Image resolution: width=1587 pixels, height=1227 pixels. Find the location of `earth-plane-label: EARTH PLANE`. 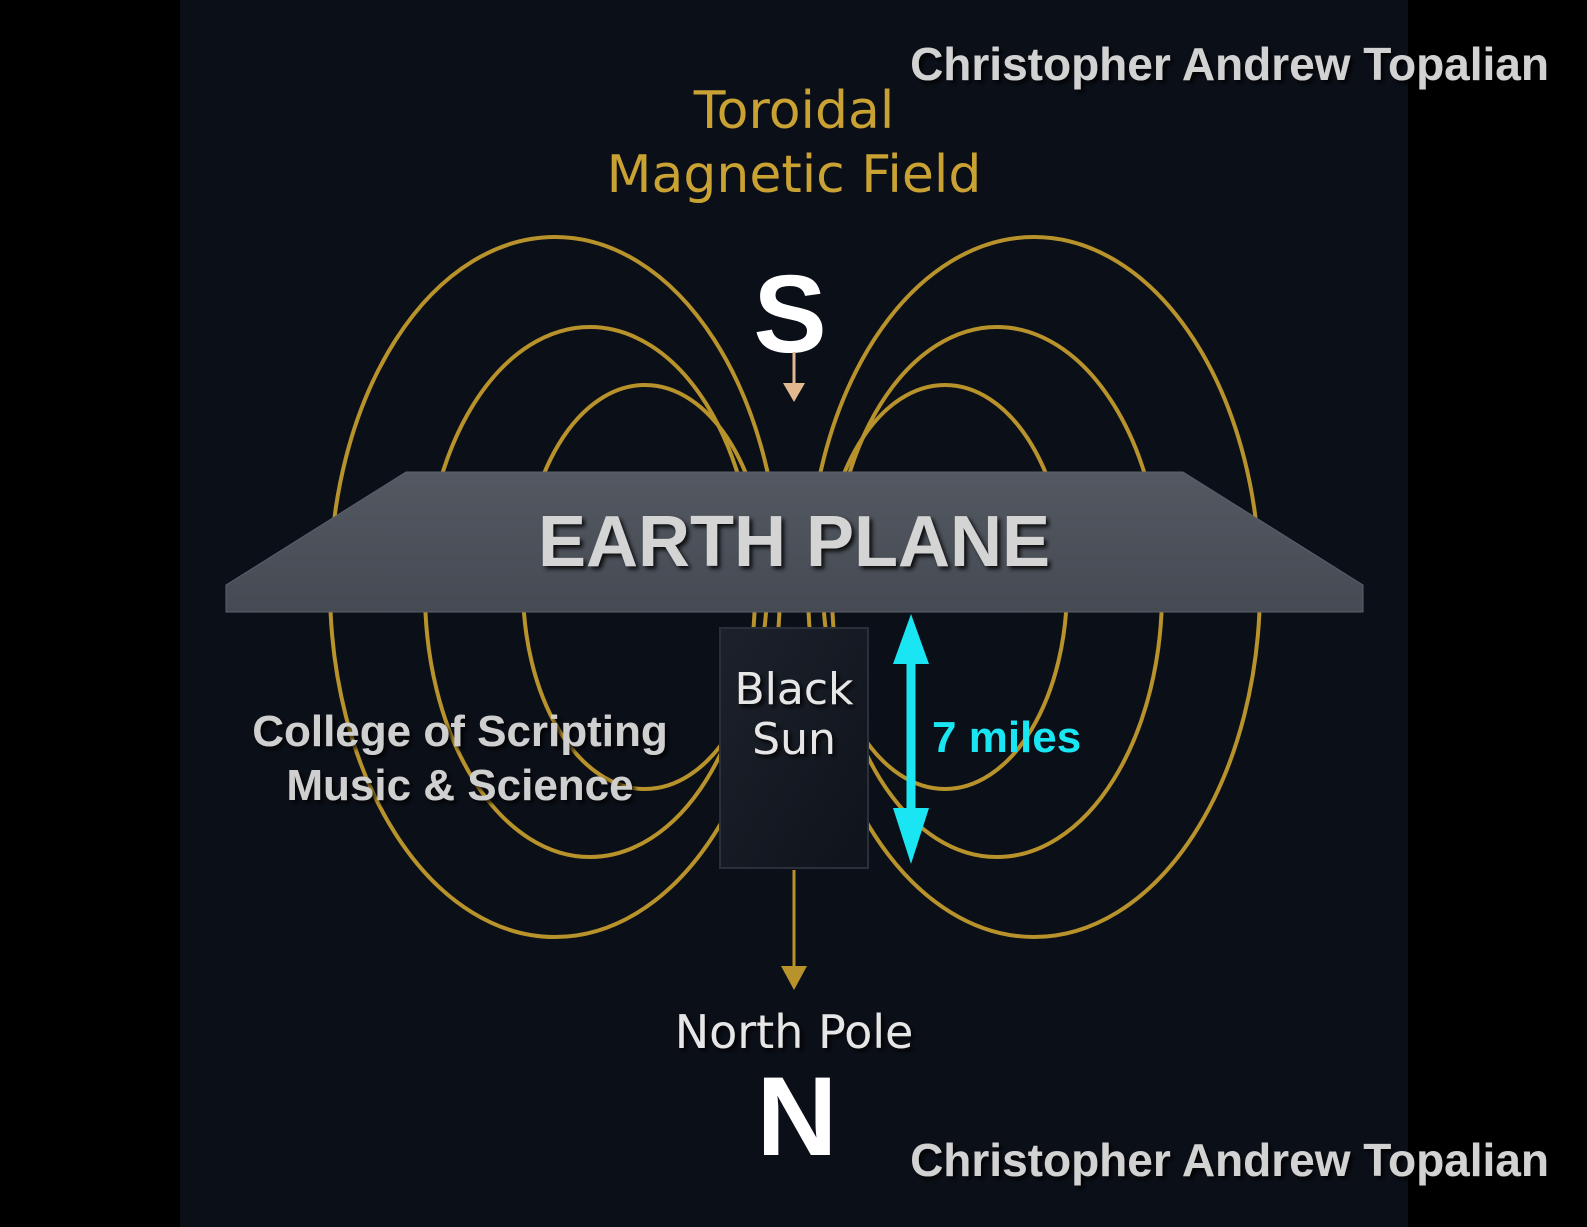

earth-plane-label: EARTH PLANE is located at coordinates (794, 542).